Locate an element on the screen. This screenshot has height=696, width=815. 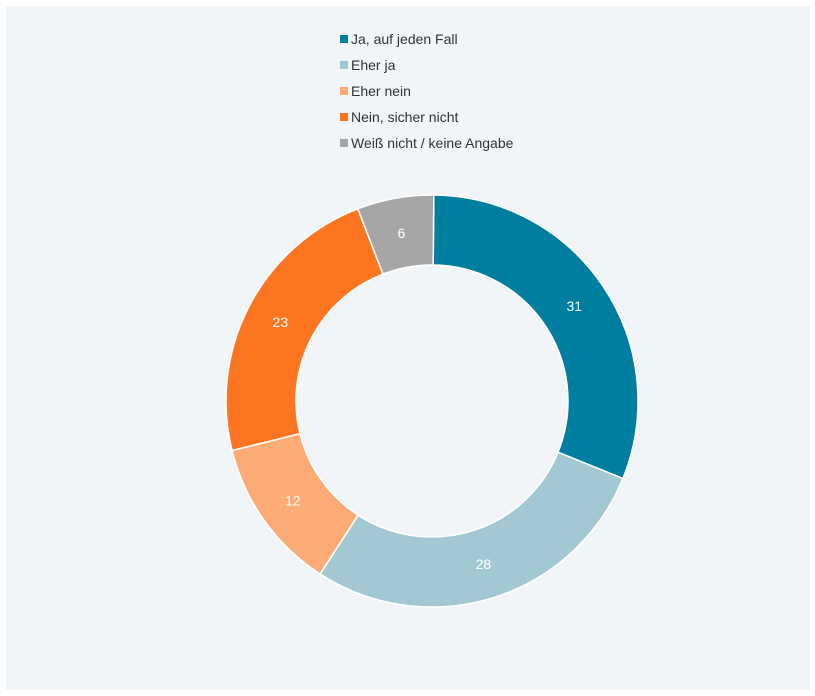
legend-label: Weiß nicht / keine Angabe is located at coordinates (432, 143).